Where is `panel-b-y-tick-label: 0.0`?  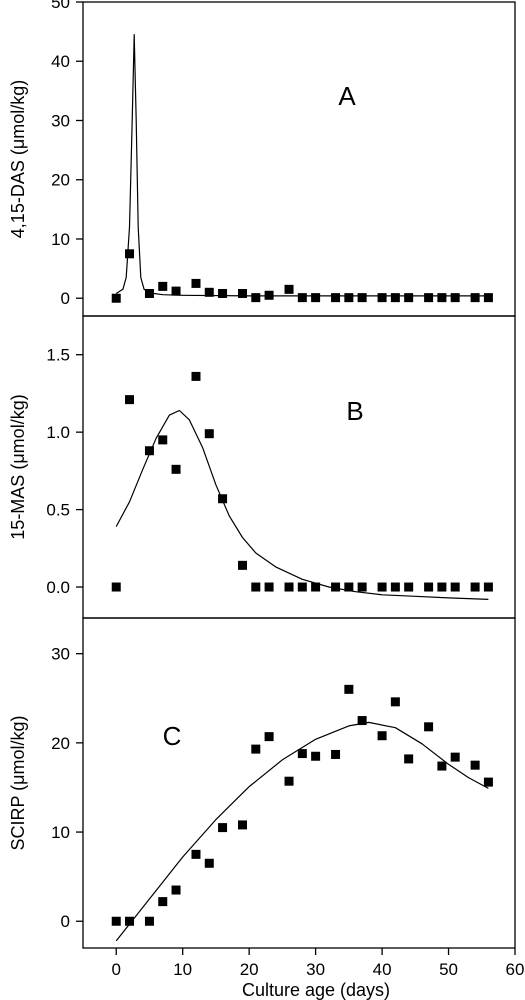 panel-b-y-tick-label: 0.0 is located at coordinates (58, 587).